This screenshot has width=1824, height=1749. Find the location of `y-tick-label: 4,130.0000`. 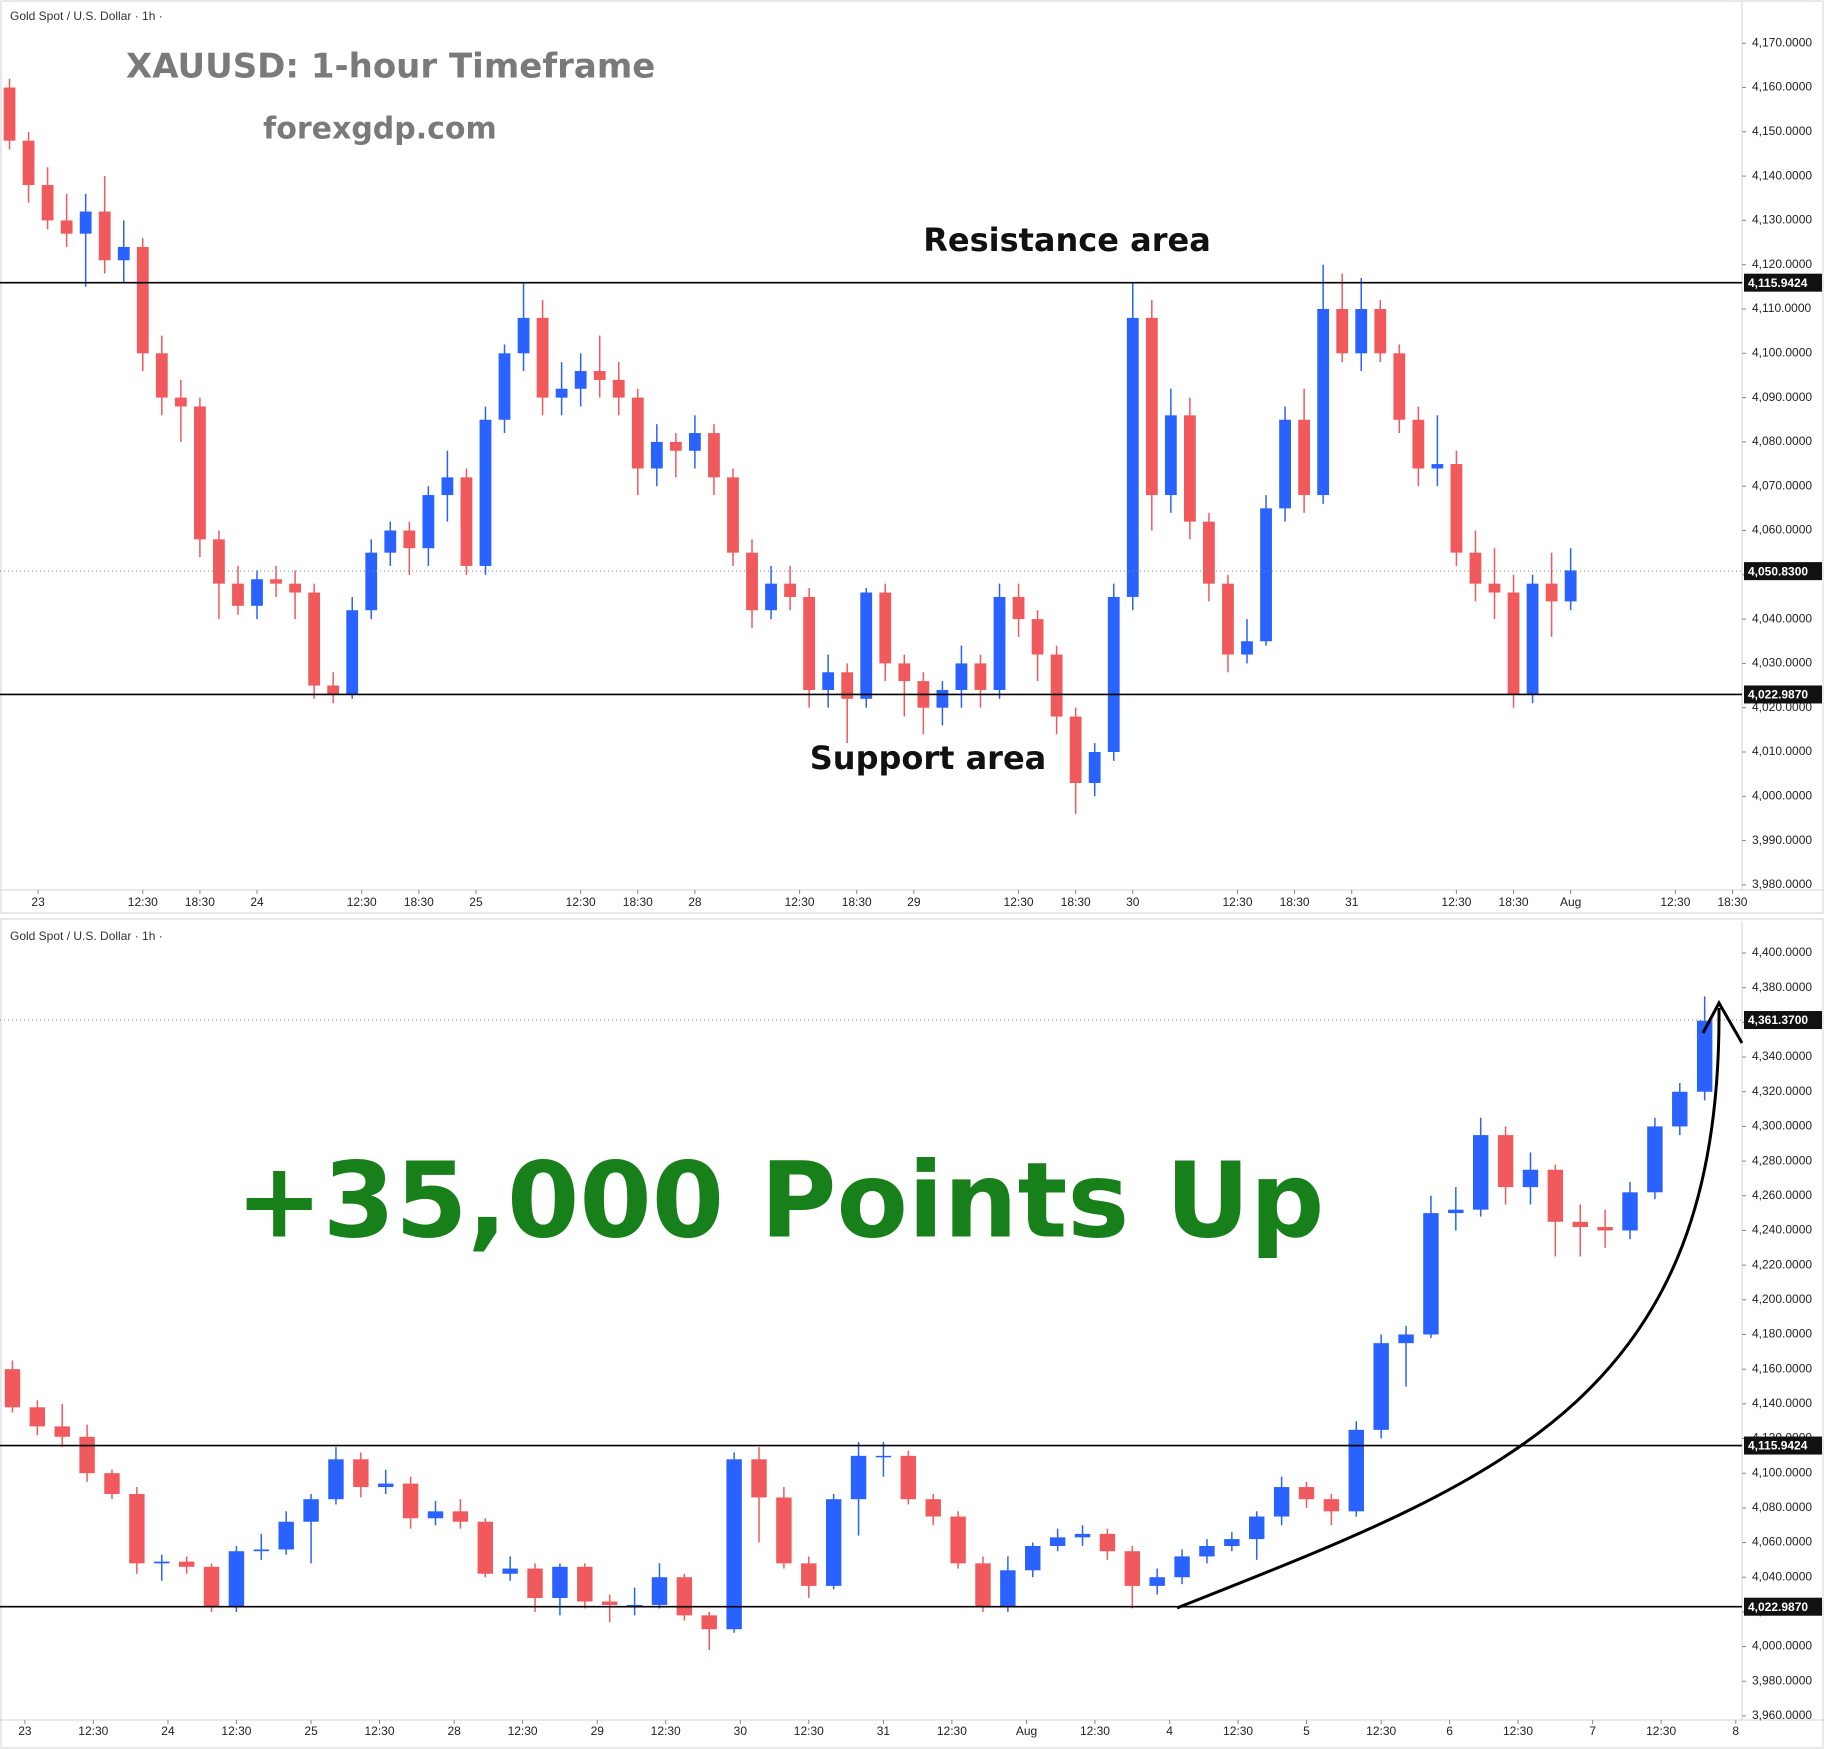

y-tick-label: 4,130.0000 is located at coordinates (1782, 220).